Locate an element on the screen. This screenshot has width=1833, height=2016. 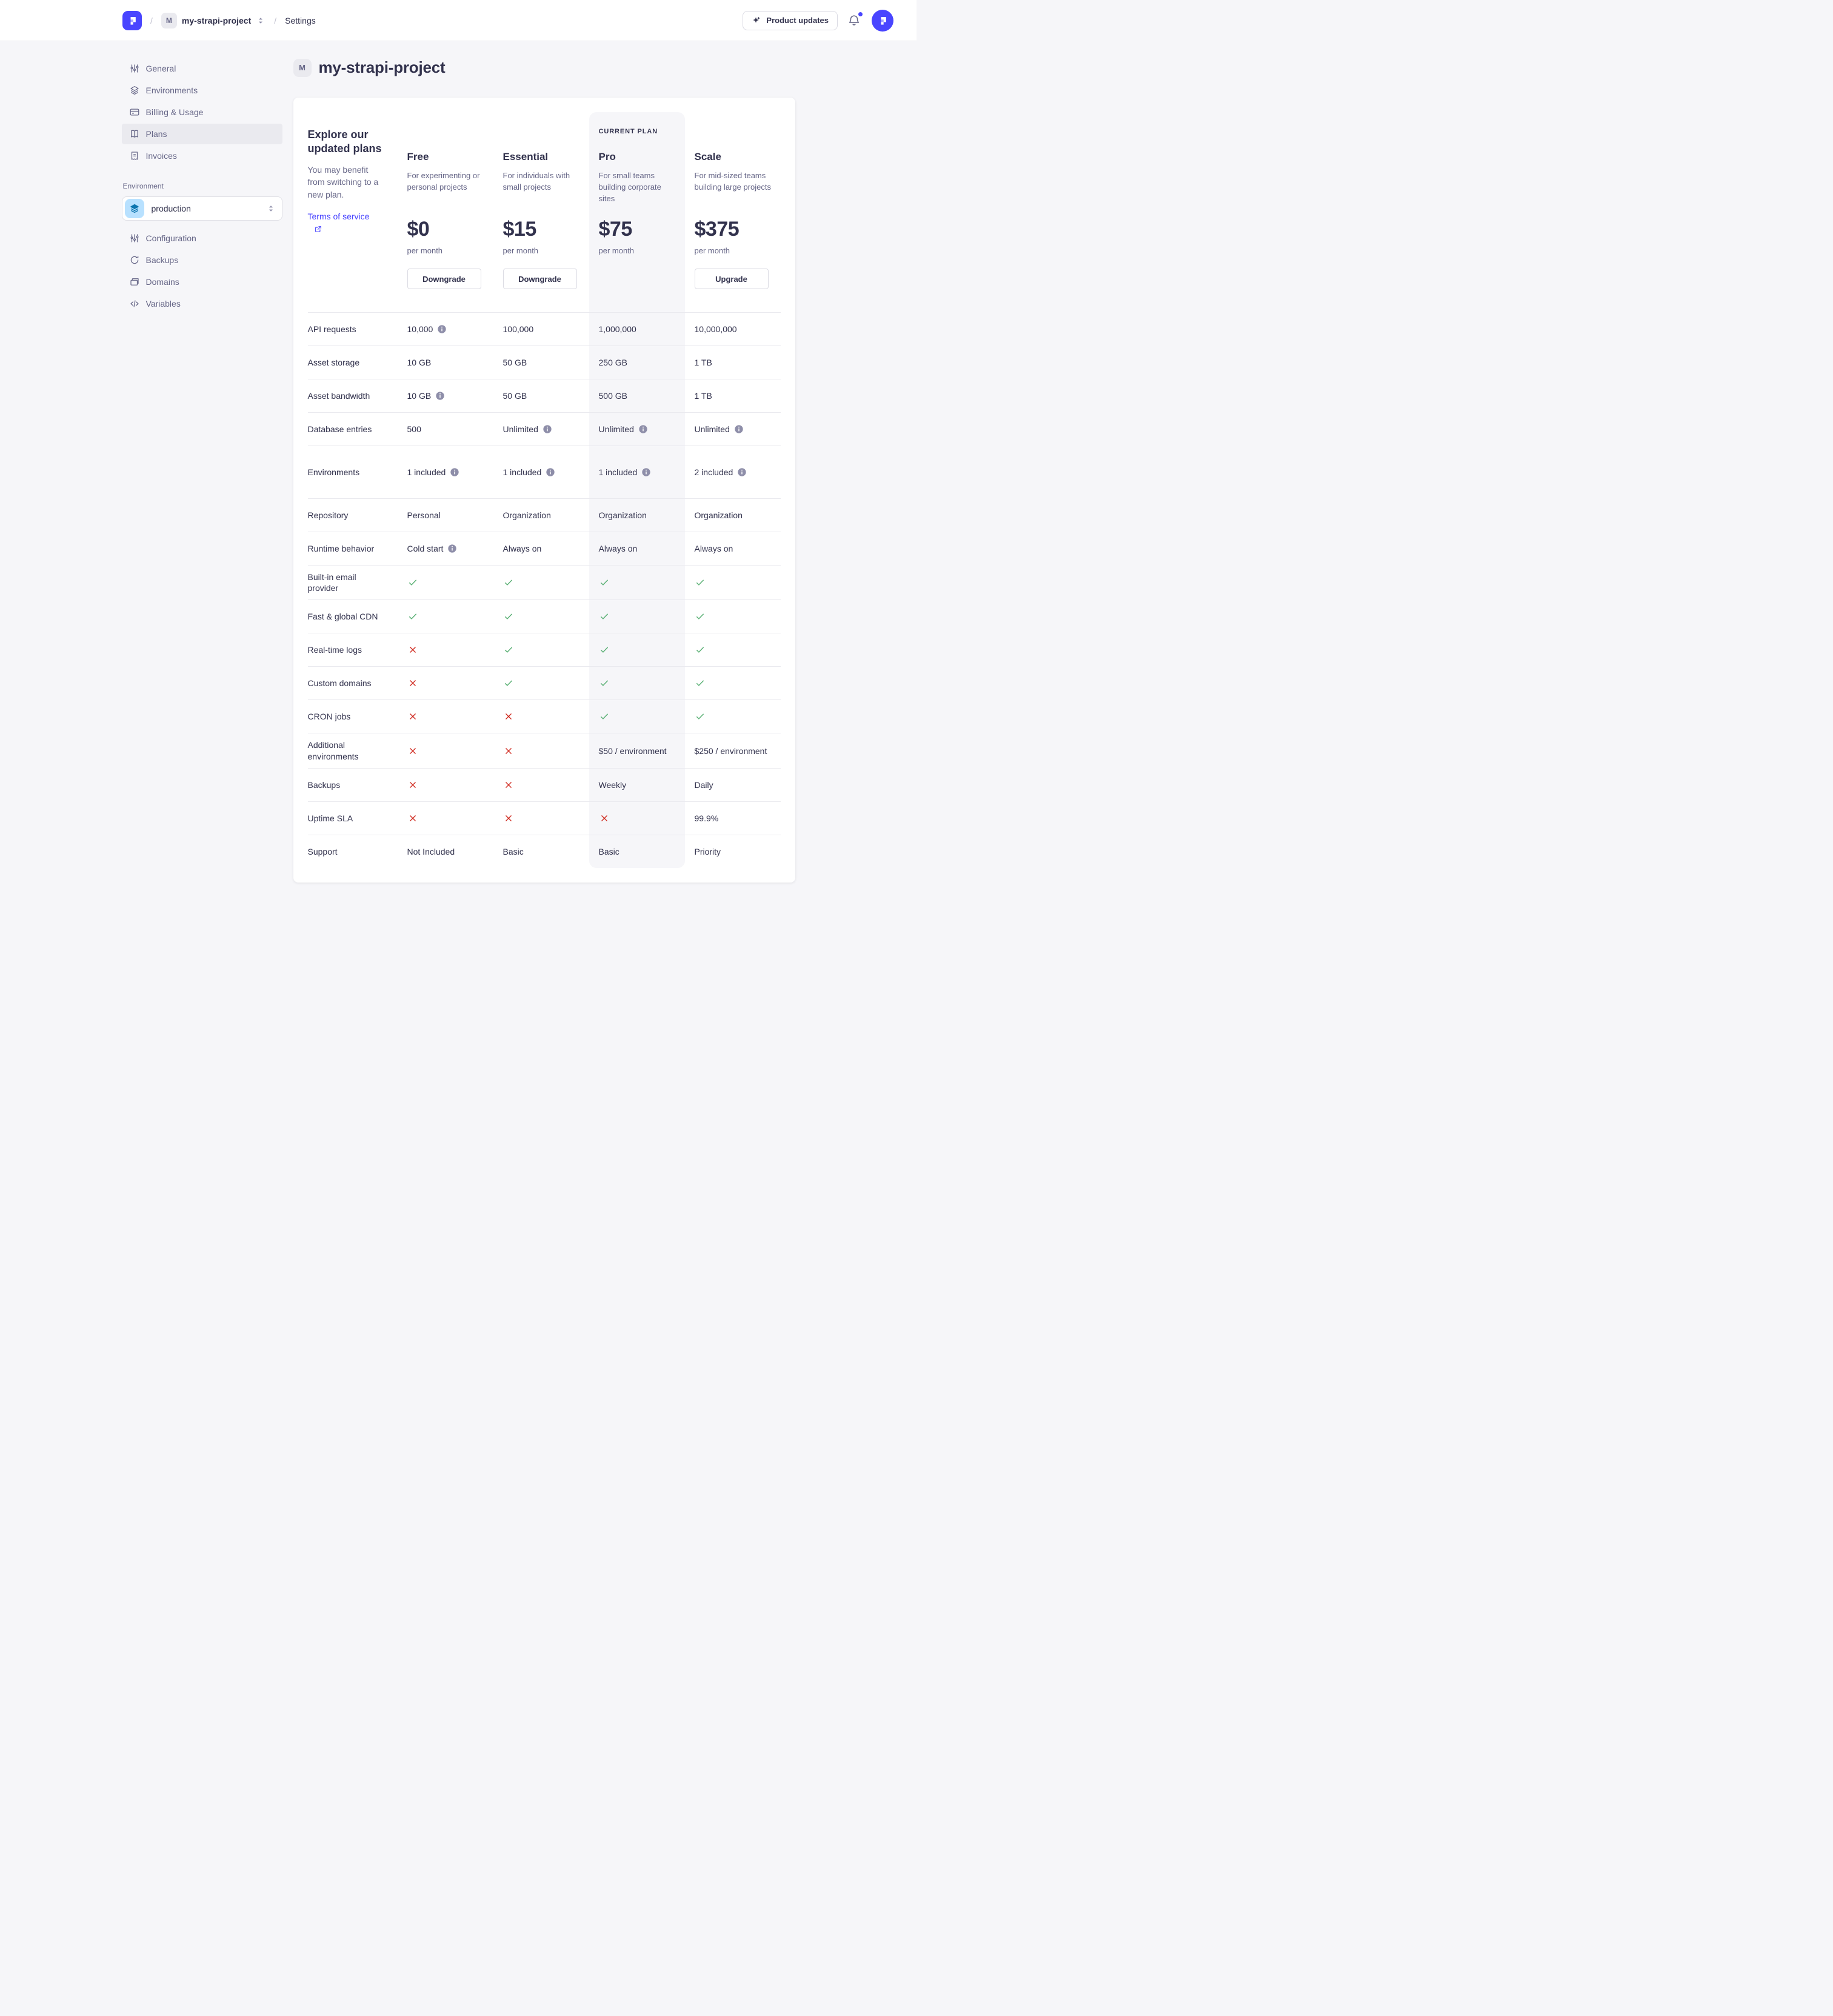
downgrade-button-essential: Downgrade is located at coordinates (539, 279).